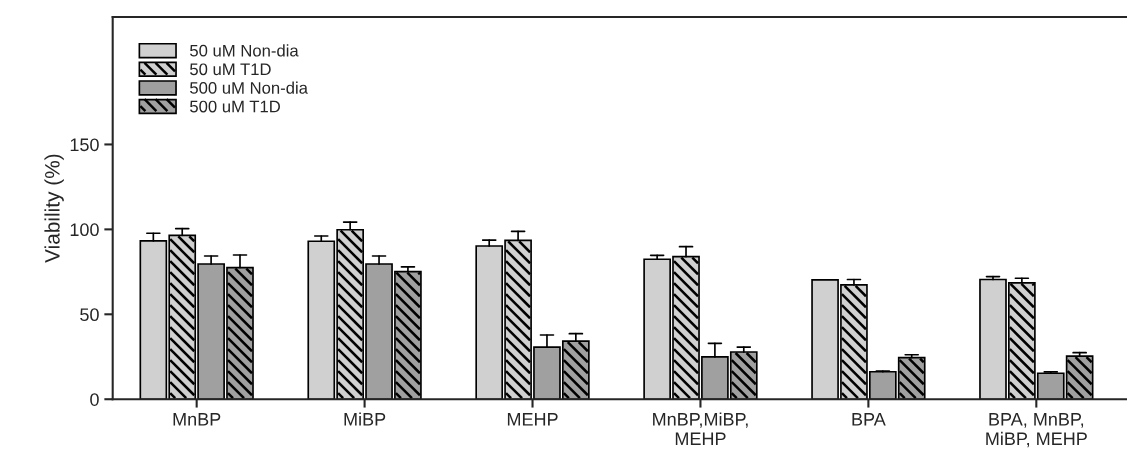 Image resolution: width=1127 pixels, height=461 pixels. I want to click on legend-label: 500 uM T1D, so click(235, 106).